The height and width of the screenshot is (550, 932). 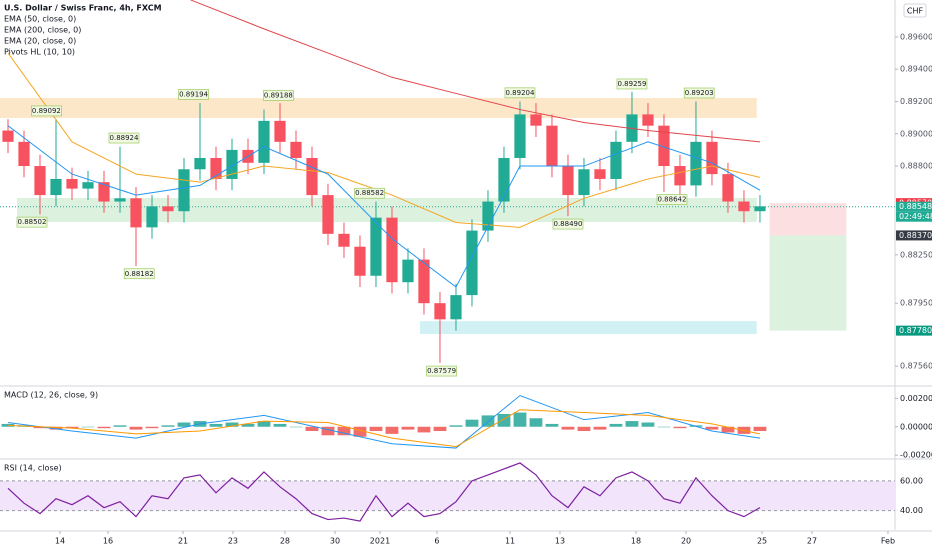 What do you see at coordinates (42, 30) in the screenshot?
I see `legend-entry: EMA (200, close, 0)` at bounding box center [42, 30].